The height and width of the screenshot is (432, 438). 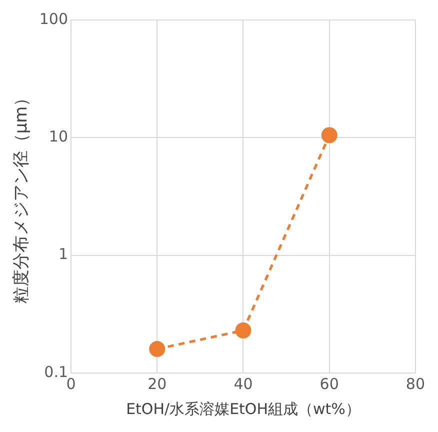 What do you see at coordinates (56, 371) in the screenshot?
I see `y-tick-label: 0.1` at bounding box center [56, 371].